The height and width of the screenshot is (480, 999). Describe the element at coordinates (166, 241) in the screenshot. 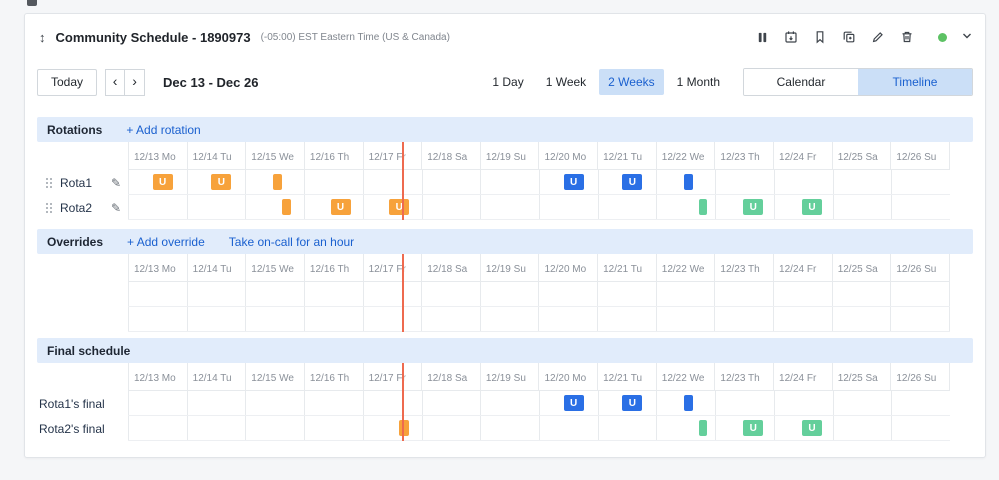

I see `add-override-link: + Add override` at that location.